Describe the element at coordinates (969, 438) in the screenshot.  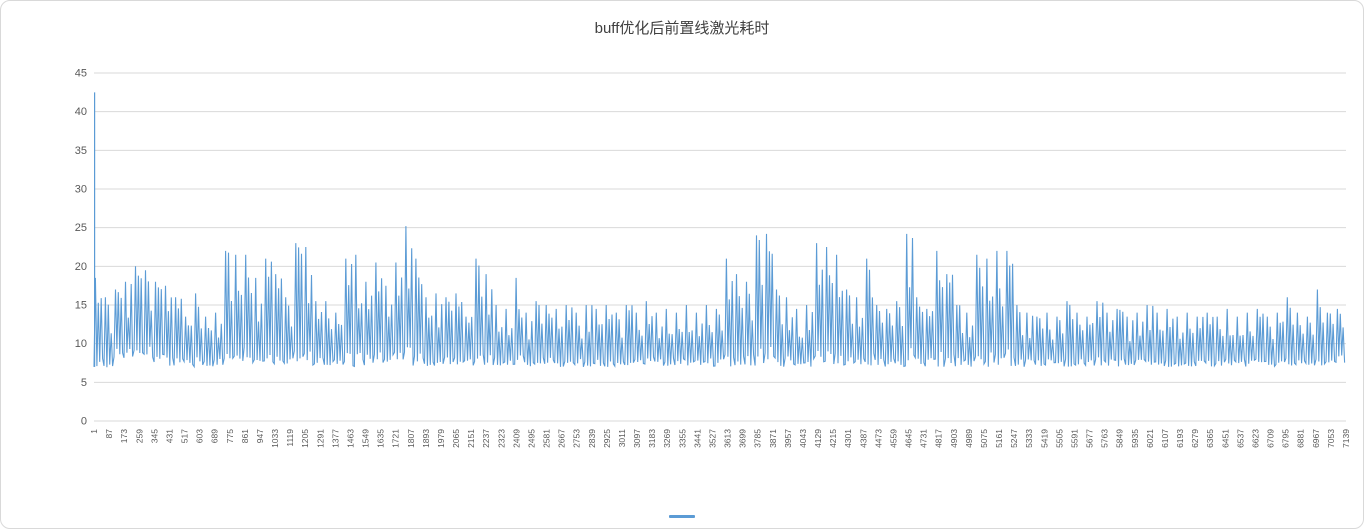
I see `x-axis-tick-label: 4989` at that location.